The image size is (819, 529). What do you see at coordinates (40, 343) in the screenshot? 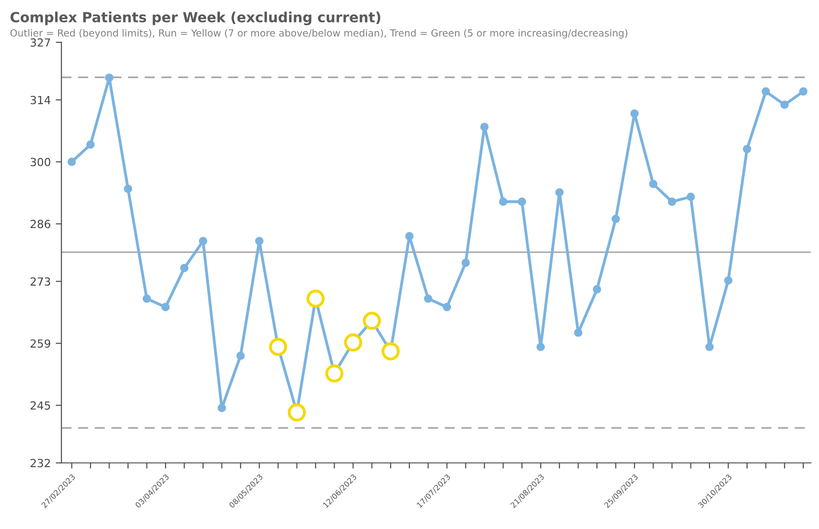
I see `y-tick-label: 259` at bounding box center [40, 343].